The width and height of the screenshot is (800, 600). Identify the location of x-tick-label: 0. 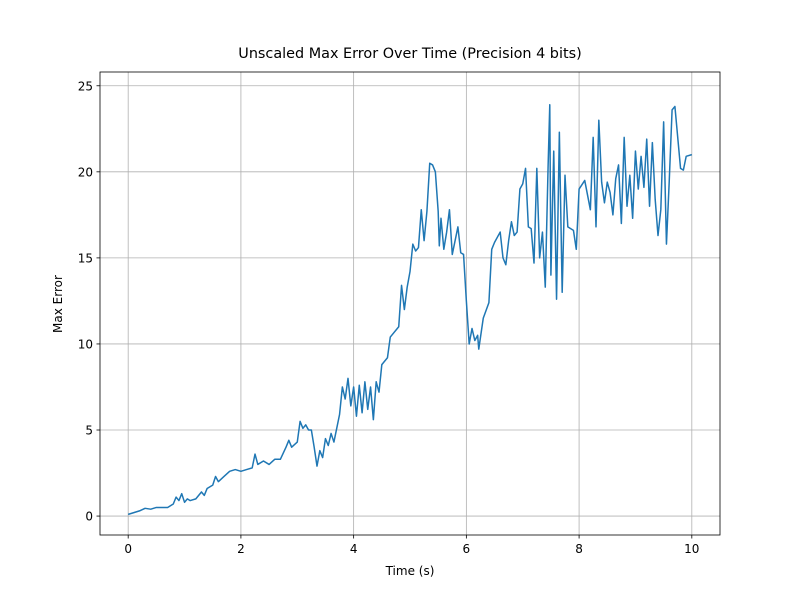
(128, 549).